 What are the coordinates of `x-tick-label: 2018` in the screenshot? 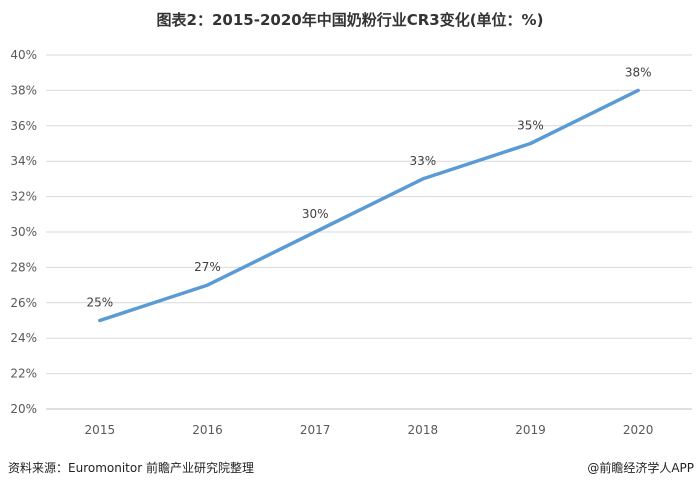 It's located at (423, 430).